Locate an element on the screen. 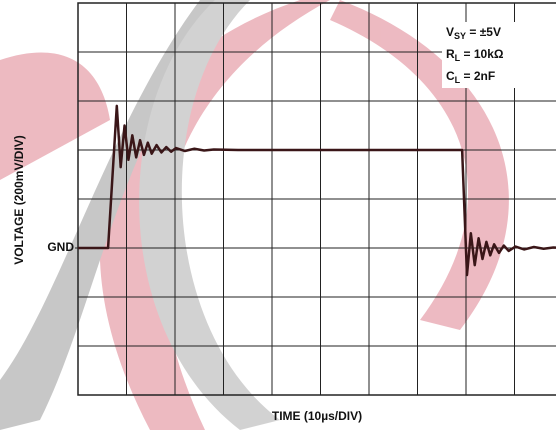 The height and width of the screenshot is (430, 556). annotation-value: = ±5V is located at coordinates (483, 32).